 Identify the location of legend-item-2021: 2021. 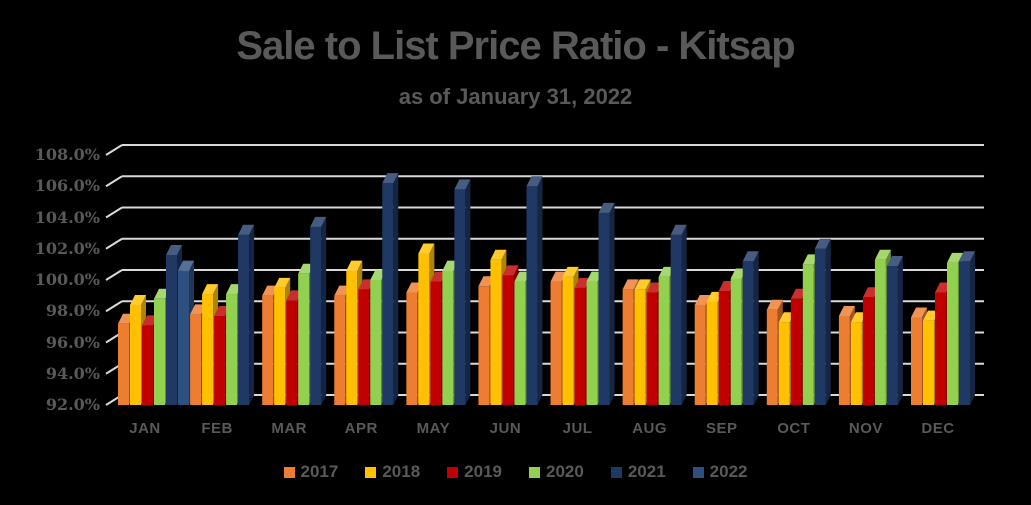
(638, 472).